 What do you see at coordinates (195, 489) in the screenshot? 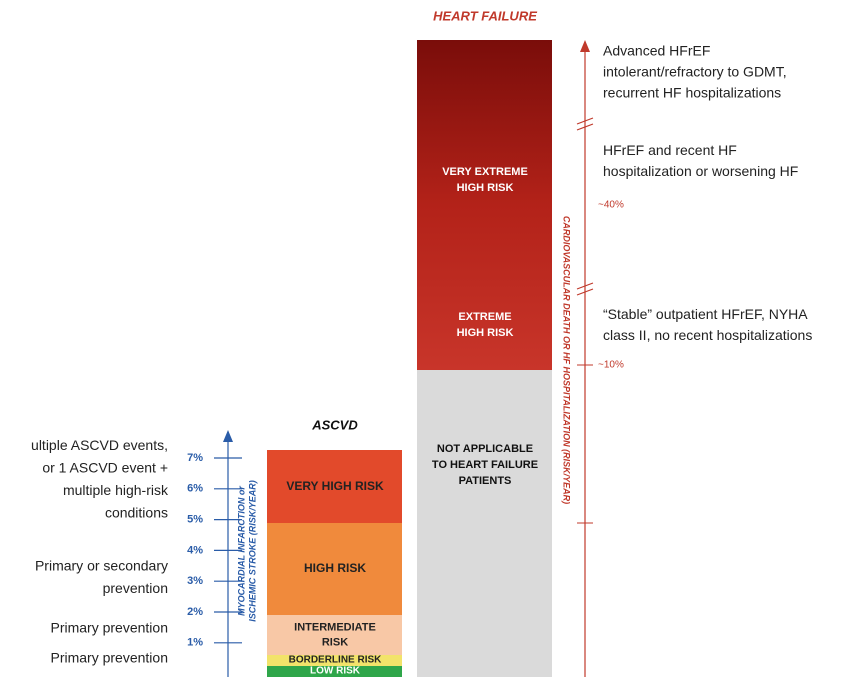
I see `ascvd-tick-label: 6%` at bounding box center [195, 489].